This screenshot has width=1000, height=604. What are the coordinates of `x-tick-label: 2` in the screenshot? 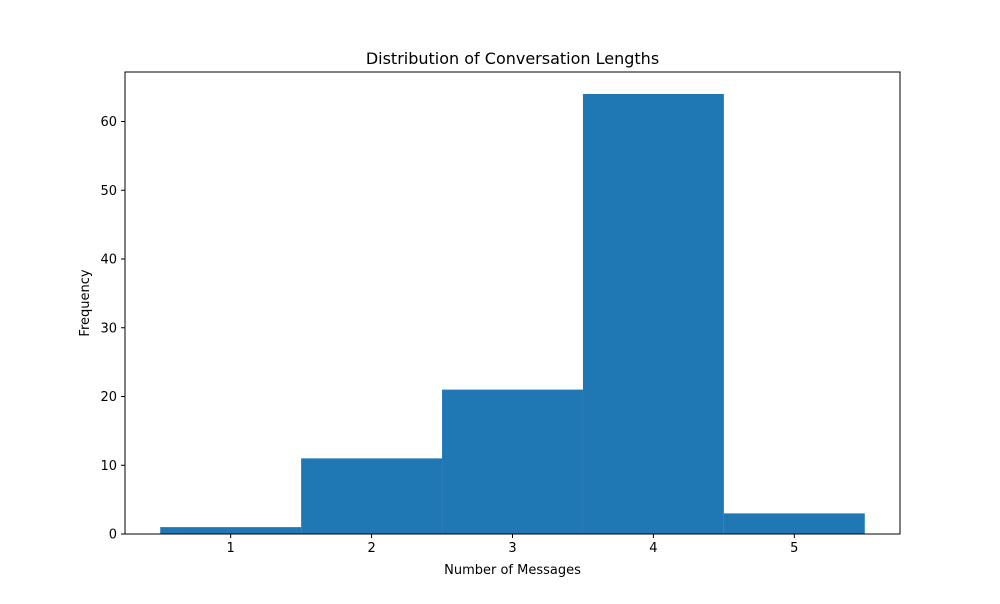 It's located at (371, 548).